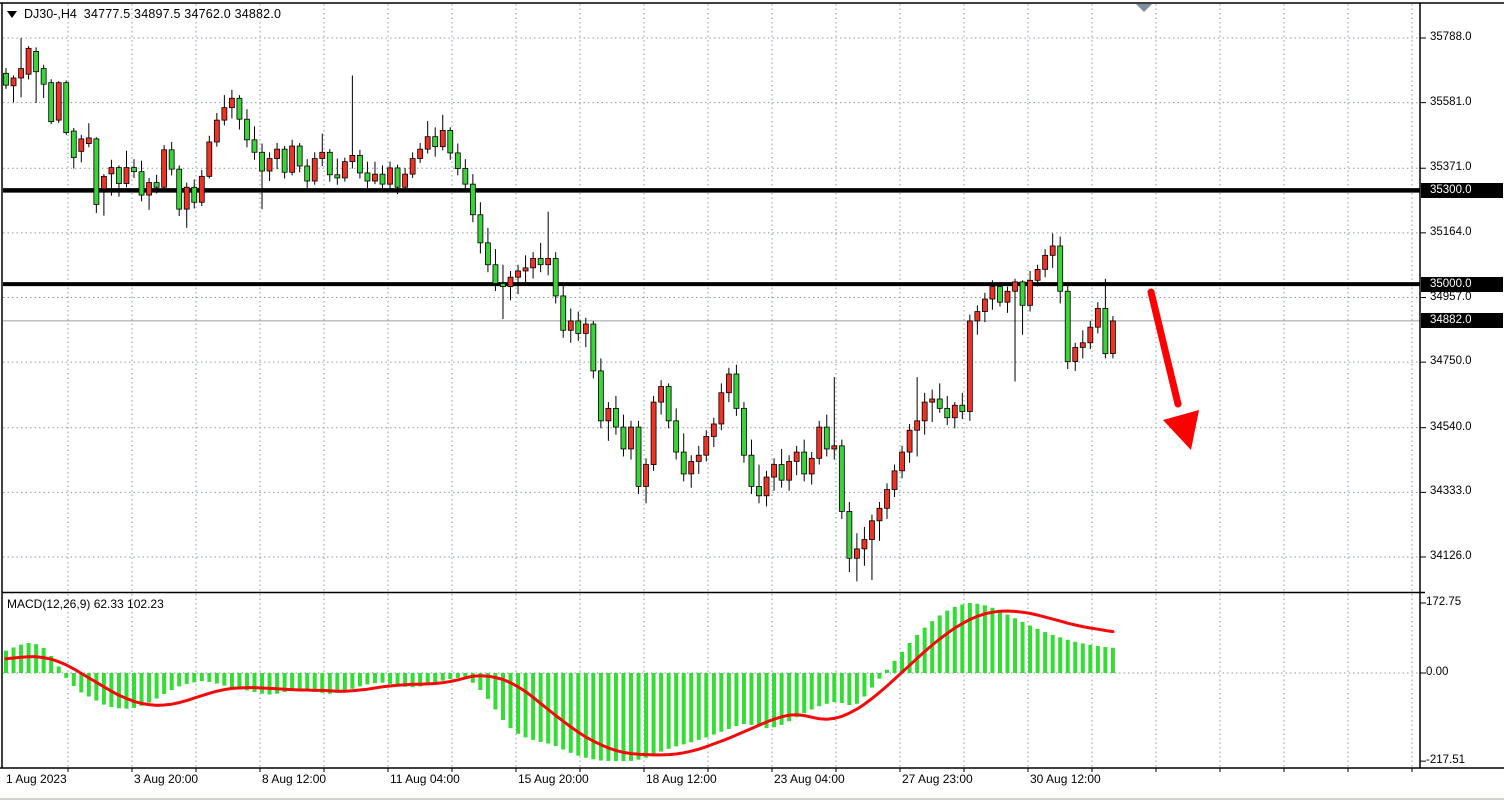 The width and height of the screenshot is (1504, 801). What do you see at coordinates (1144, 8) in the screenshot?
I see `chart-shift-marker` at bounding box center [1144, 8].